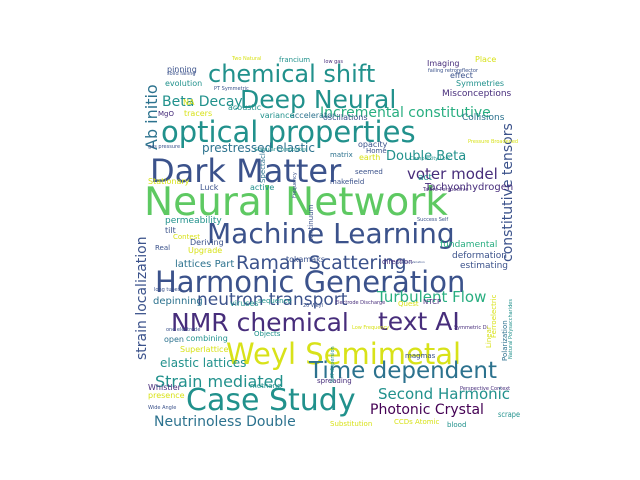 The height and width of the screenshot is (480, 640). I want to click on word-contest: Contest, so click(186, 237).